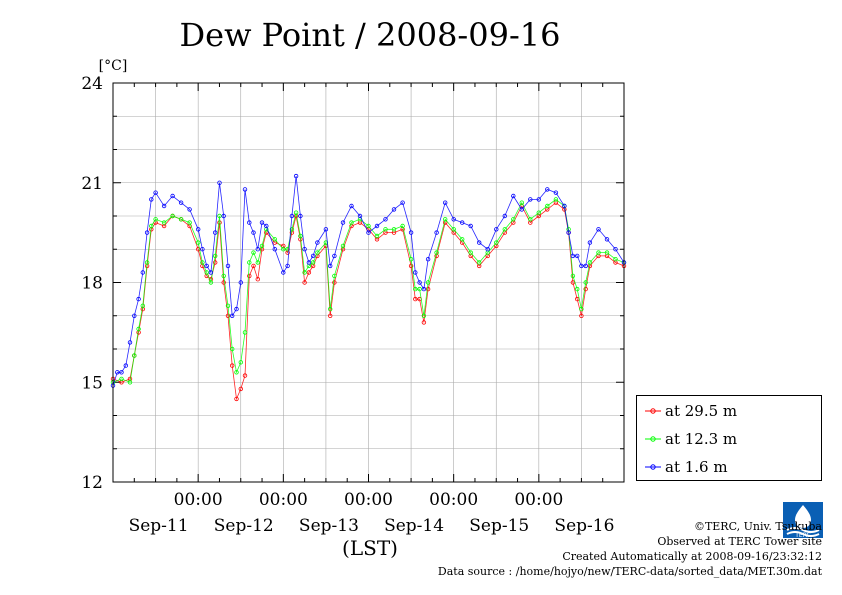 This screenshot has height=595, width=842. I want to click on x-tick-label-date: Sep-12, so click(244, 526).